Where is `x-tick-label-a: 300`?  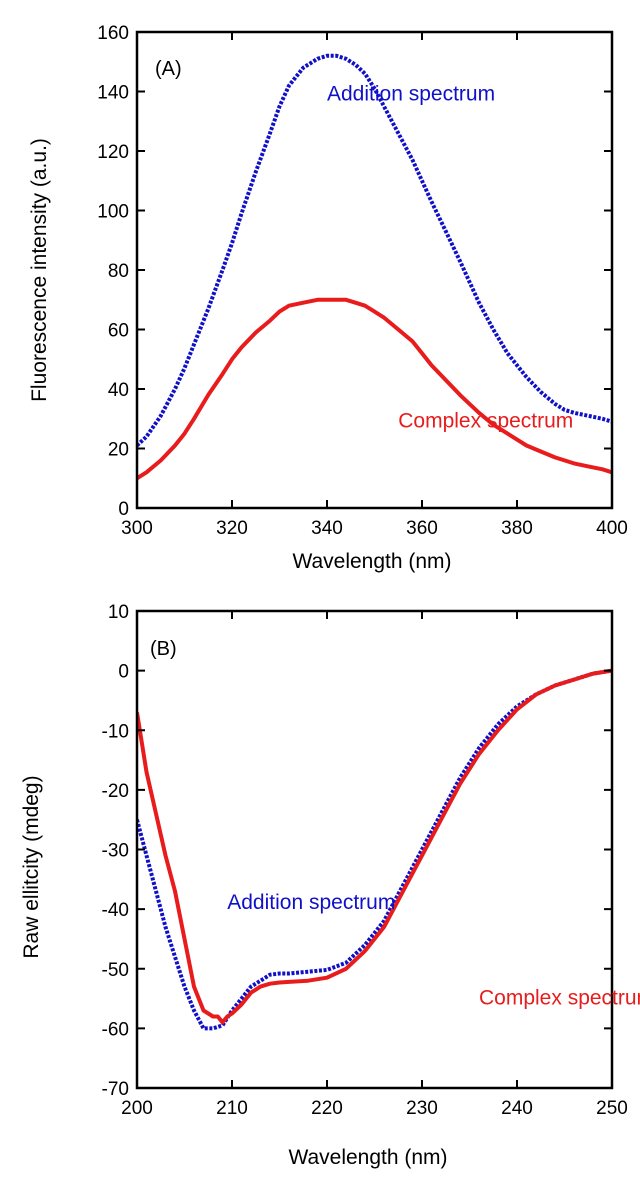 x-tick-label-a: 300 is located at coordinates (137, 528).